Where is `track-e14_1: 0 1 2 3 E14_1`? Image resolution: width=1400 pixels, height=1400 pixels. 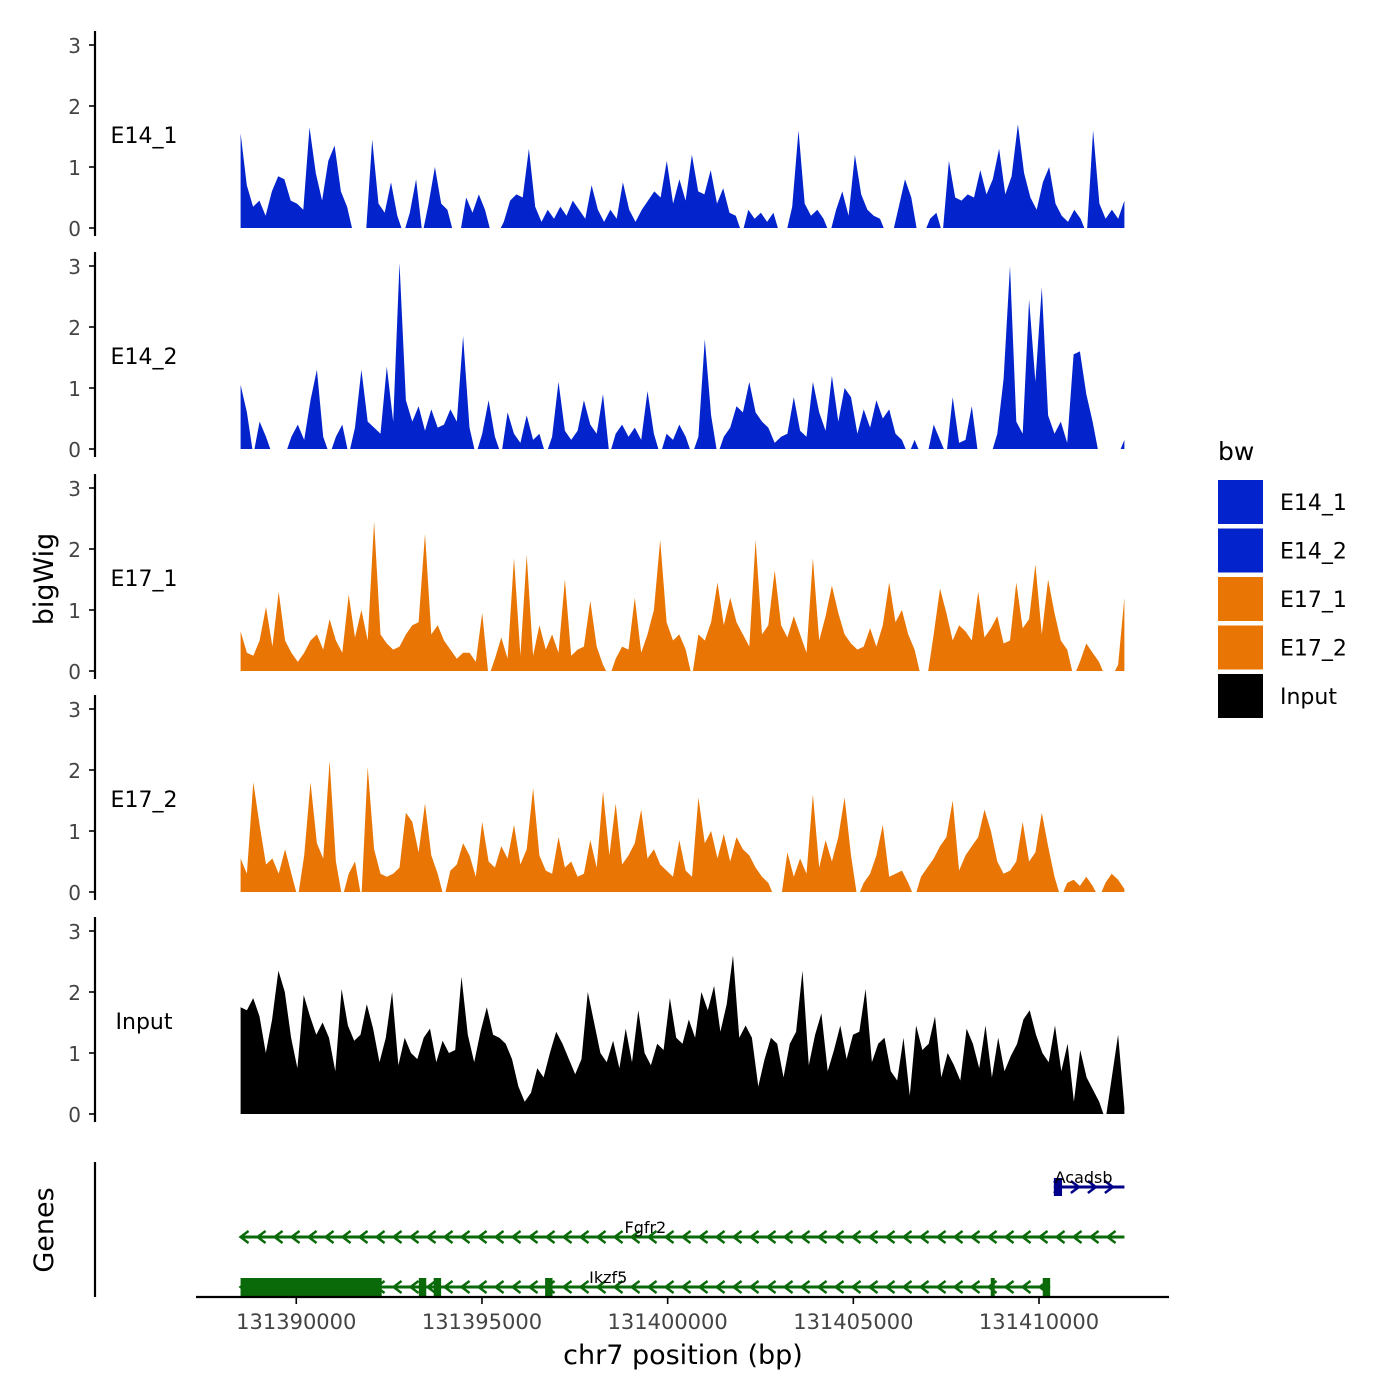
track-e14_1: 0 1 2 3 E14_1 is located at coordinates (596, 136).